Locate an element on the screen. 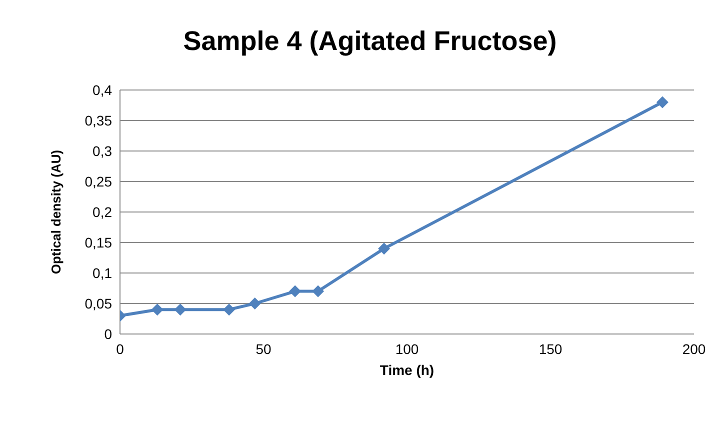 The image size is (720, 421). y-tick-label: 0,25 is located at coordinates (98, 181).